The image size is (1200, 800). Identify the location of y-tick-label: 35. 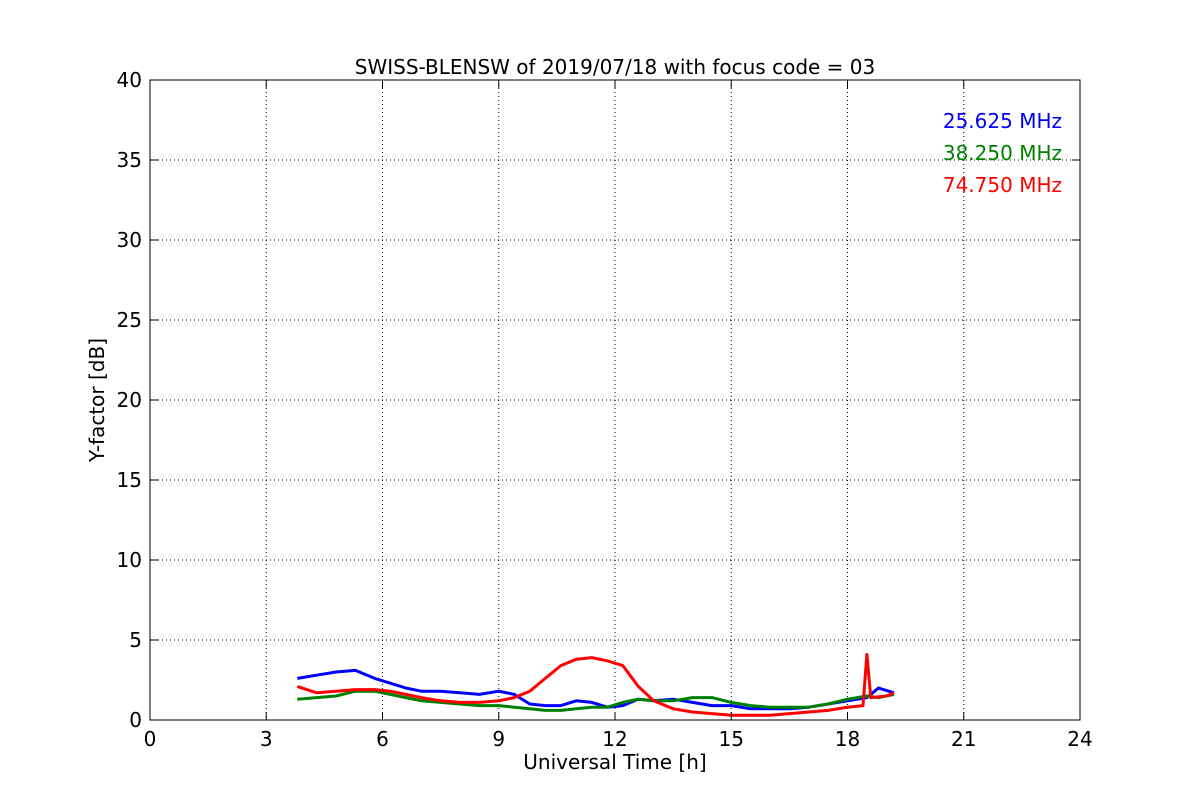
(129, 160).